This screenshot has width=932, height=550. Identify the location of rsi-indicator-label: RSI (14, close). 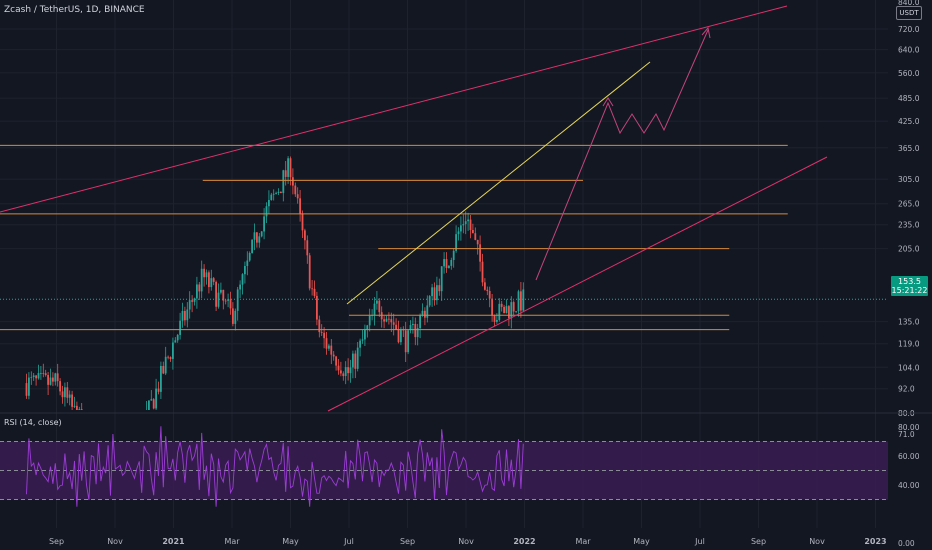
(33, 422).